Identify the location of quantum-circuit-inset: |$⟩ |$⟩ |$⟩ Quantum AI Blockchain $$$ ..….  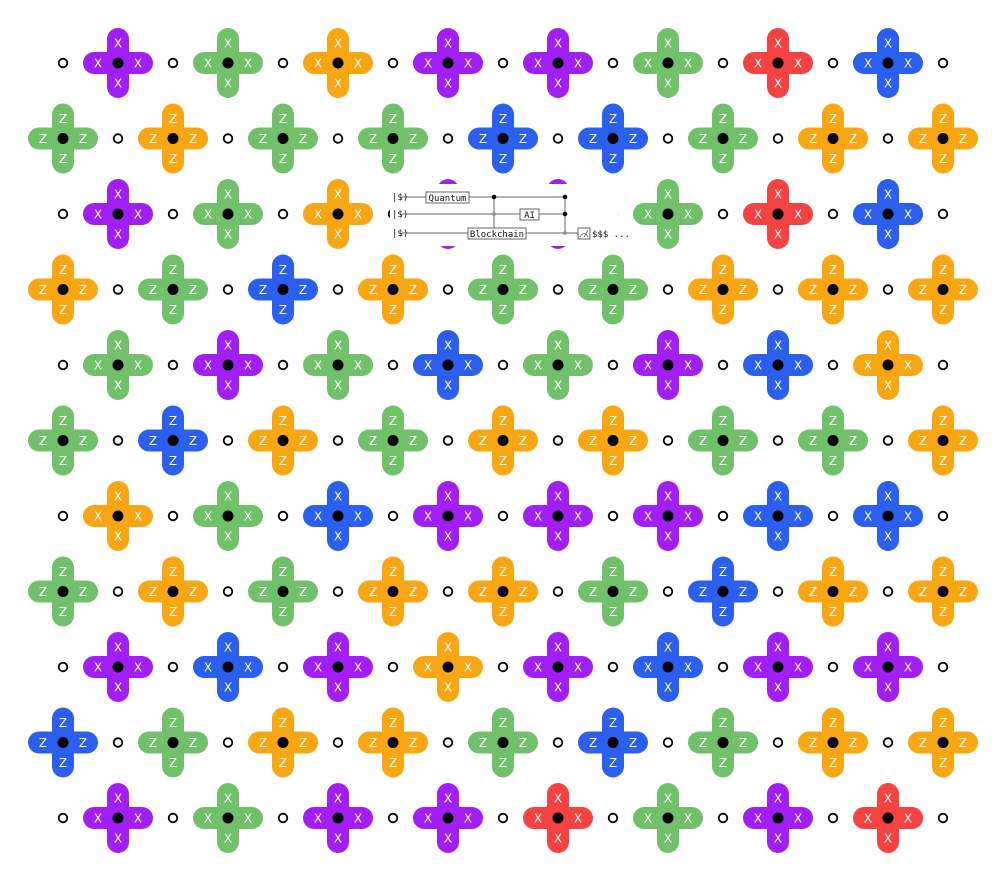
(510, 215).